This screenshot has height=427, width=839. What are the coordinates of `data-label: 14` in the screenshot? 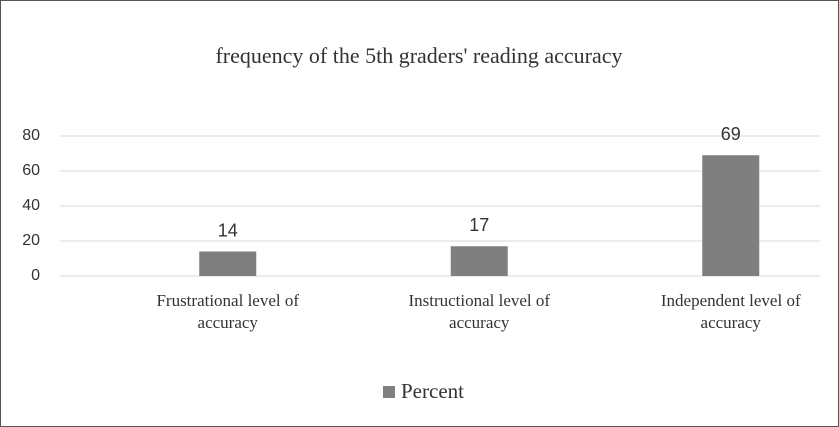 It's located at (228, 230).